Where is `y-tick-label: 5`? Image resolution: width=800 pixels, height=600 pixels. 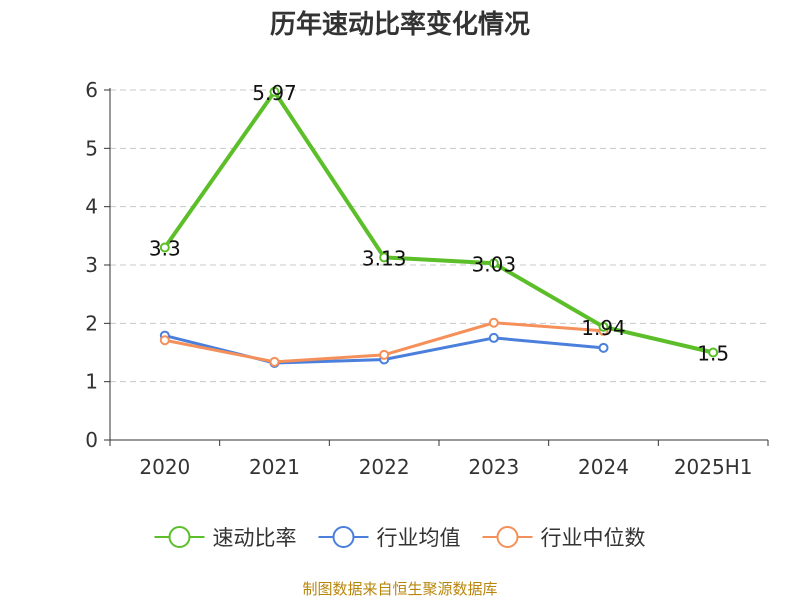 y-tick-label: 5 is located at coordinates (91, 148).